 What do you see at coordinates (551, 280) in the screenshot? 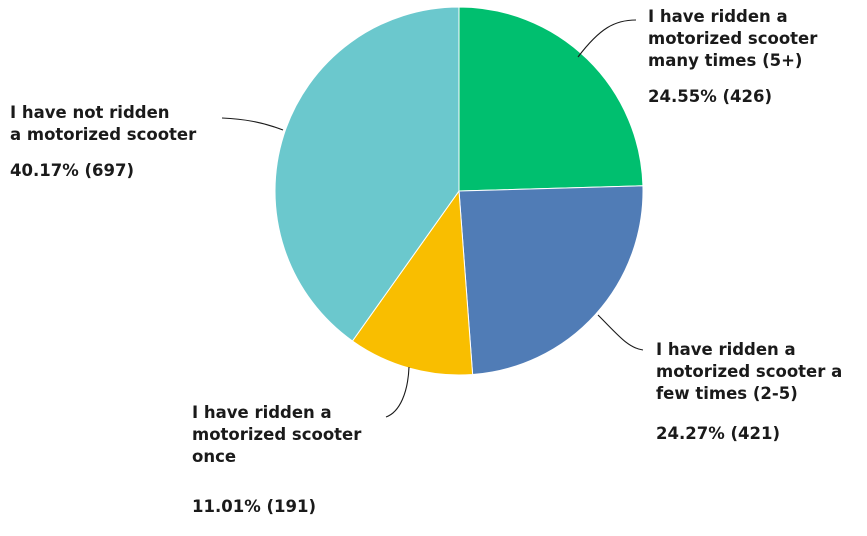
I see `pie-slice-few-times` at bounding box center [551, 280].